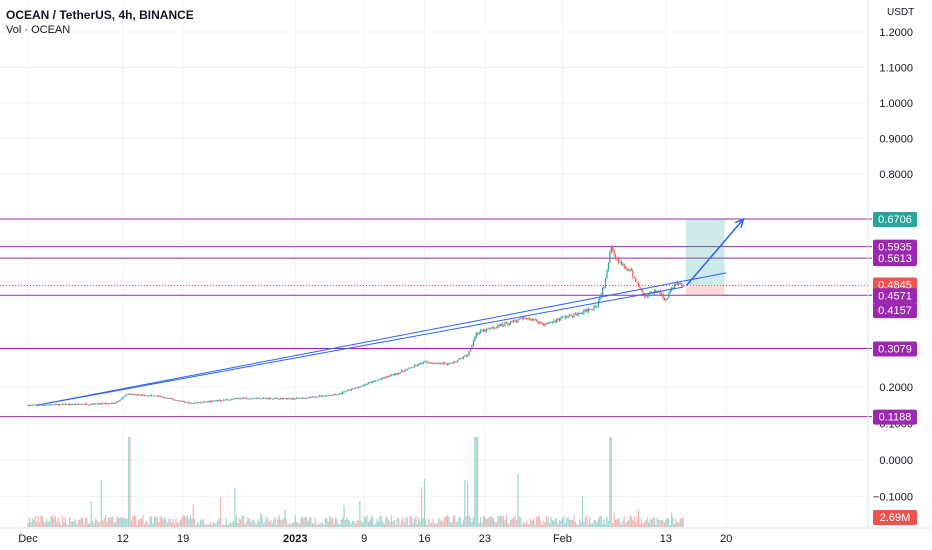 The width and height of the screenshot is (932, 550). Describe the element at coordinates (100, 15) in the screenshot. I see `symbol-title: OCEAN / TetherUS, 4h, BINANCE` at that location.